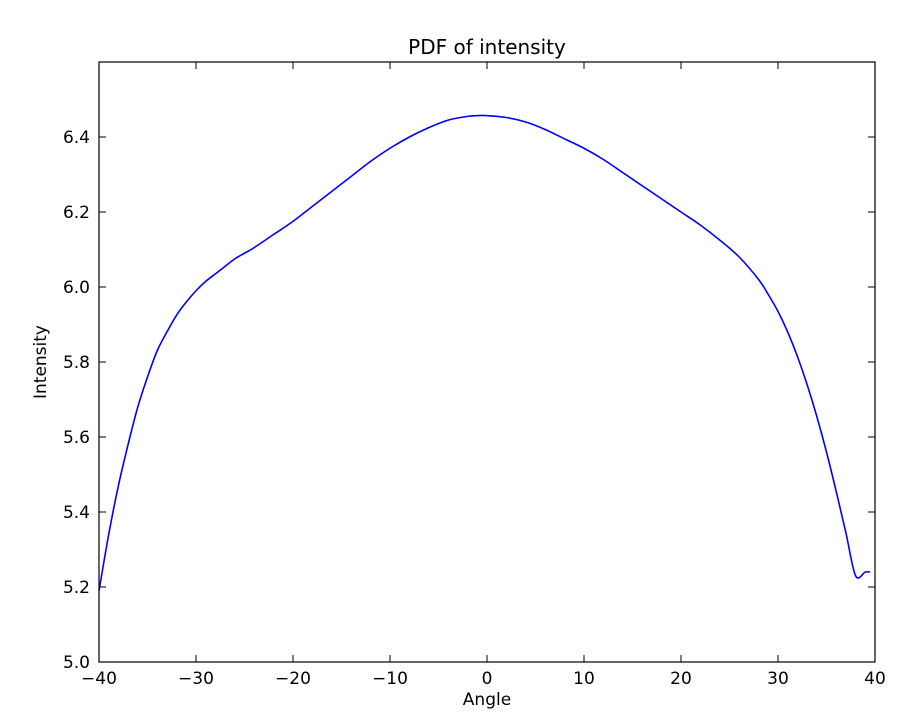 The image size is (901, 717). What do you see at coordinates (99, 679) in the screenshot?
I see `x-tick-label: −40` at bounding box center [99, 679].